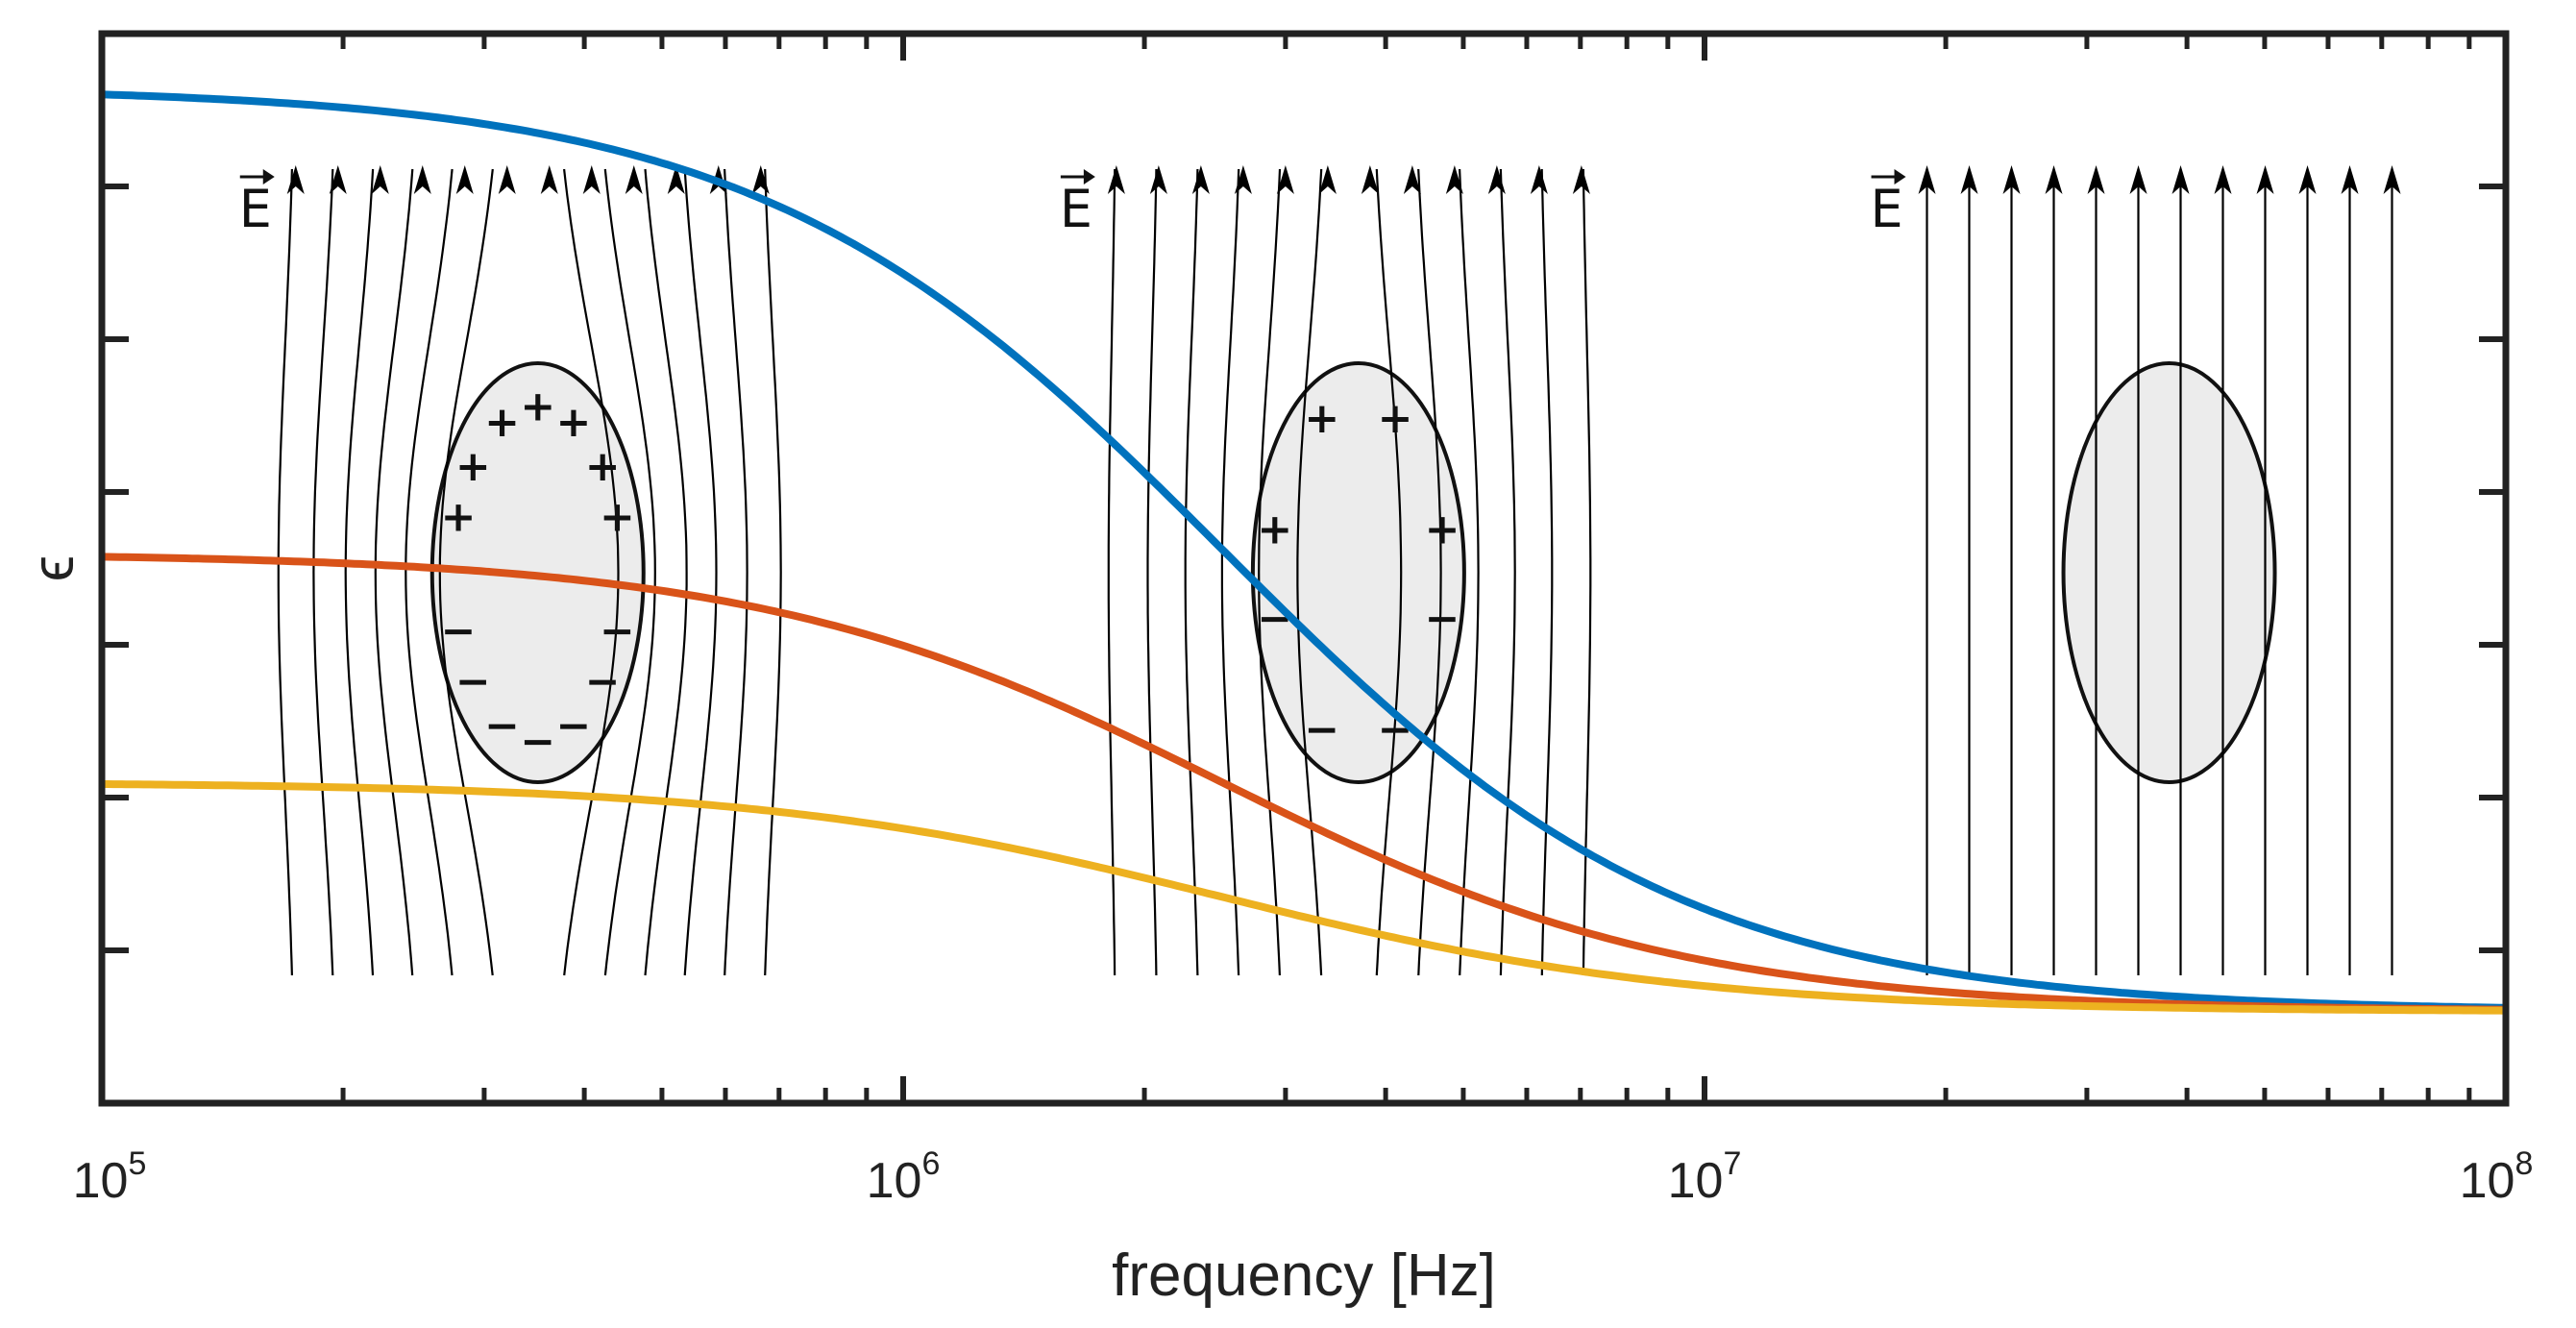  I want to click on field-illustration-3: E, so click(2135, 570).